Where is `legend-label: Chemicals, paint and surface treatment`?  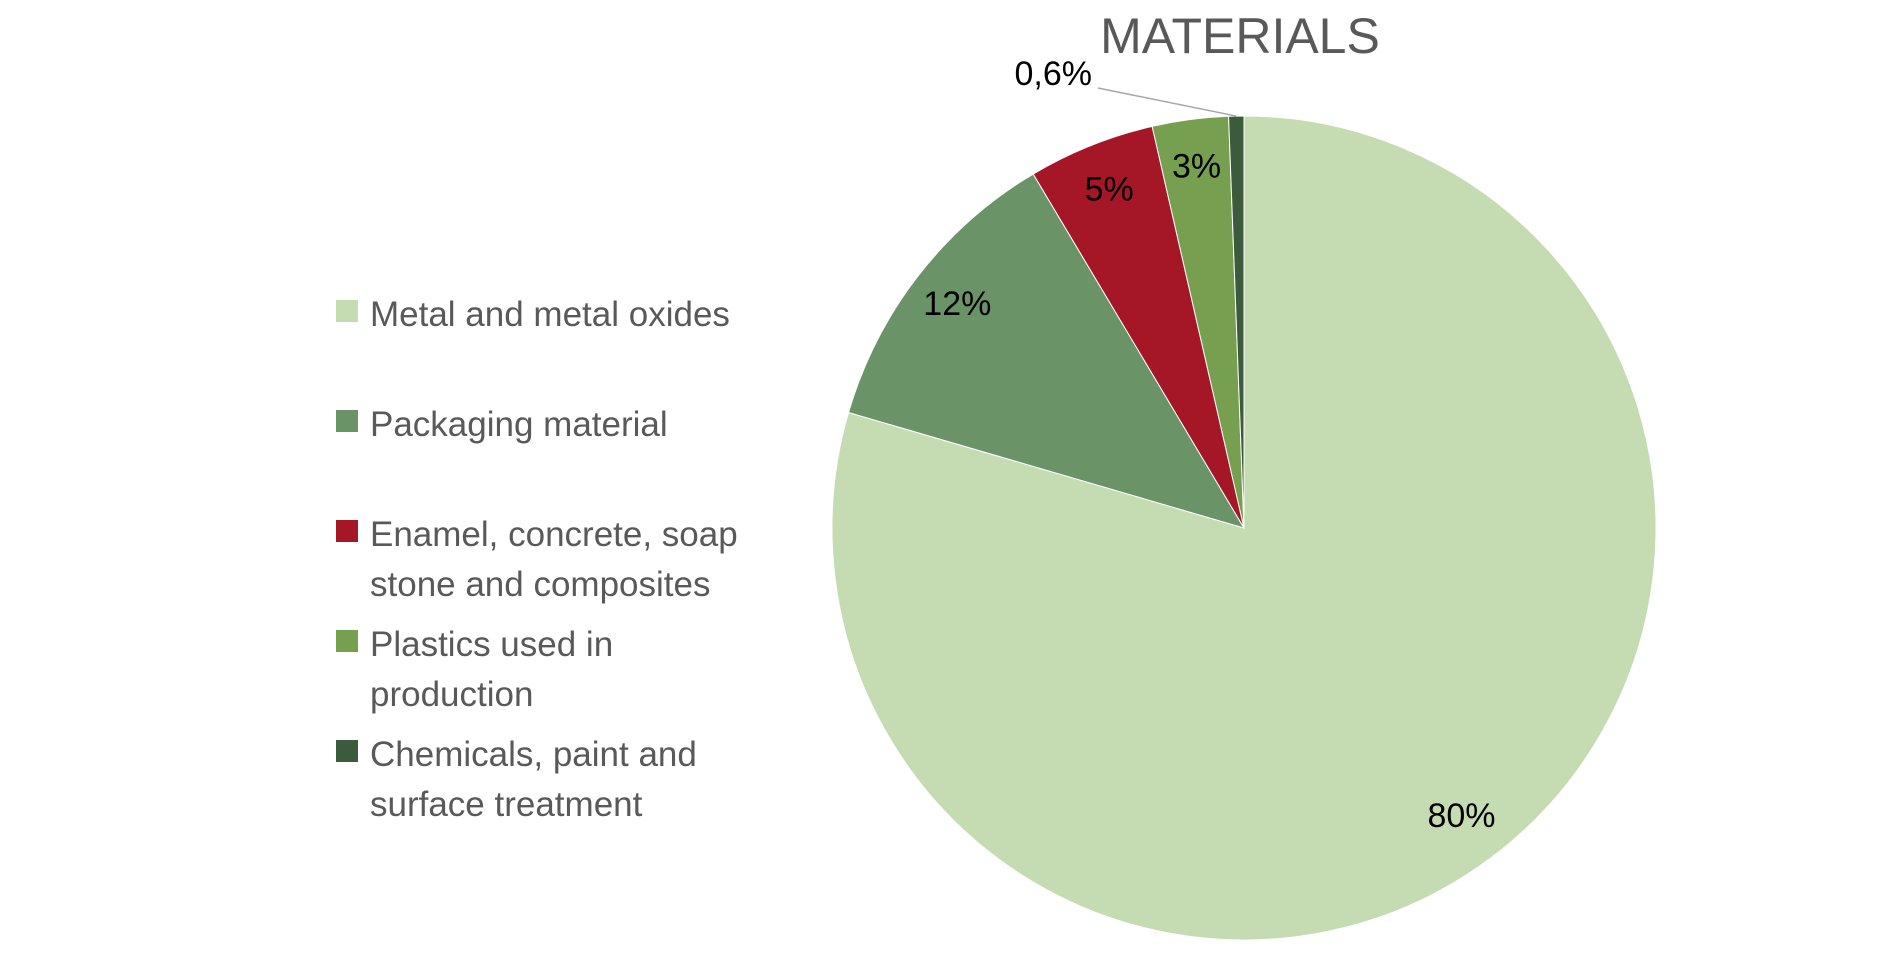 legend-label: Chemicals, paint and surface treatment is located at coordinates (533, 779).